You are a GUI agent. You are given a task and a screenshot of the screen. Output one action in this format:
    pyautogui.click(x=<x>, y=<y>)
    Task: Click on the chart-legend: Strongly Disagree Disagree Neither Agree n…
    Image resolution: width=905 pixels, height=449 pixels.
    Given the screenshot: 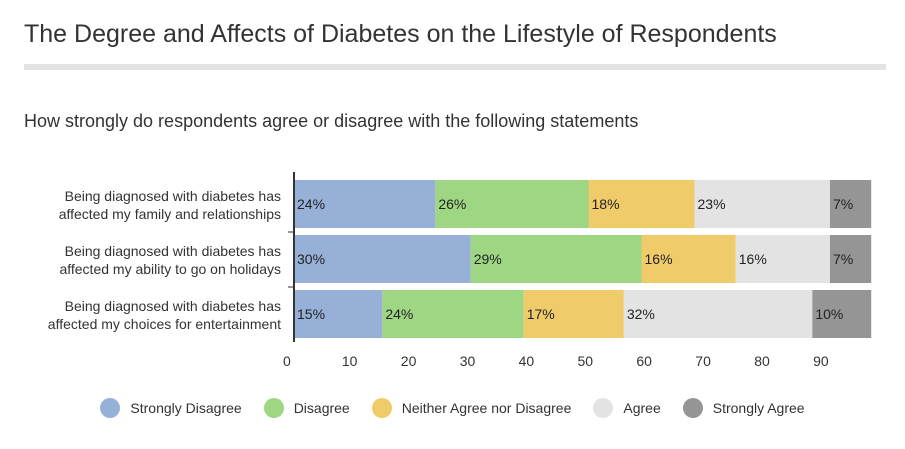 What is the action you would take?
    pyautogui.click(x=452, y=408)
    